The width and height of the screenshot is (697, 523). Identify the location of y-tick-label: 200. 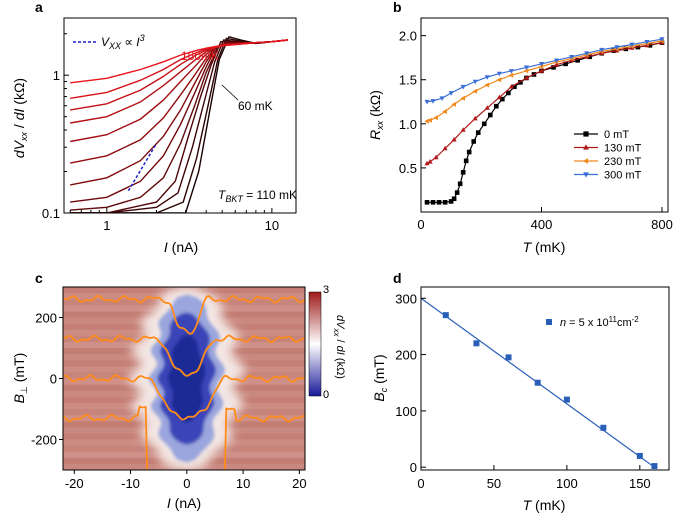
(406, 355).